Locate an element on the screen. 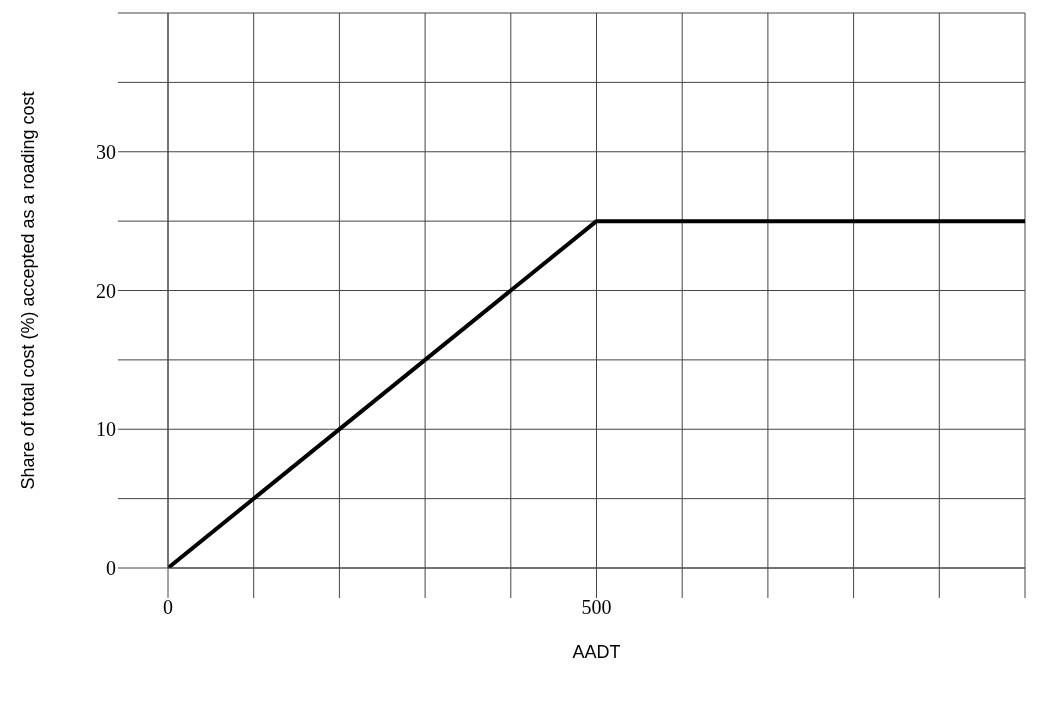 The image size is (1043, 713). y-axis-title: Share of total cost (%) accepted as a roading cost is located at coordinates (28, 290).